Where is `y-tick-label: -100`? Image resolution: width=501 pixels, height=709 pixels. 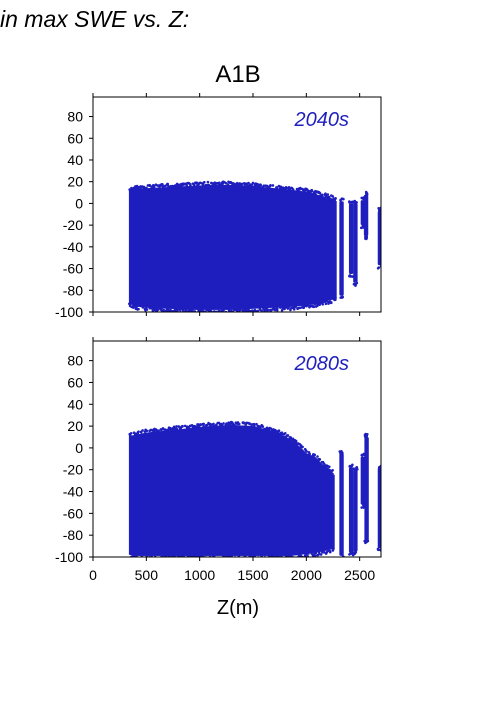
y-tick-label: -100 is located at coordinates (69, 557).